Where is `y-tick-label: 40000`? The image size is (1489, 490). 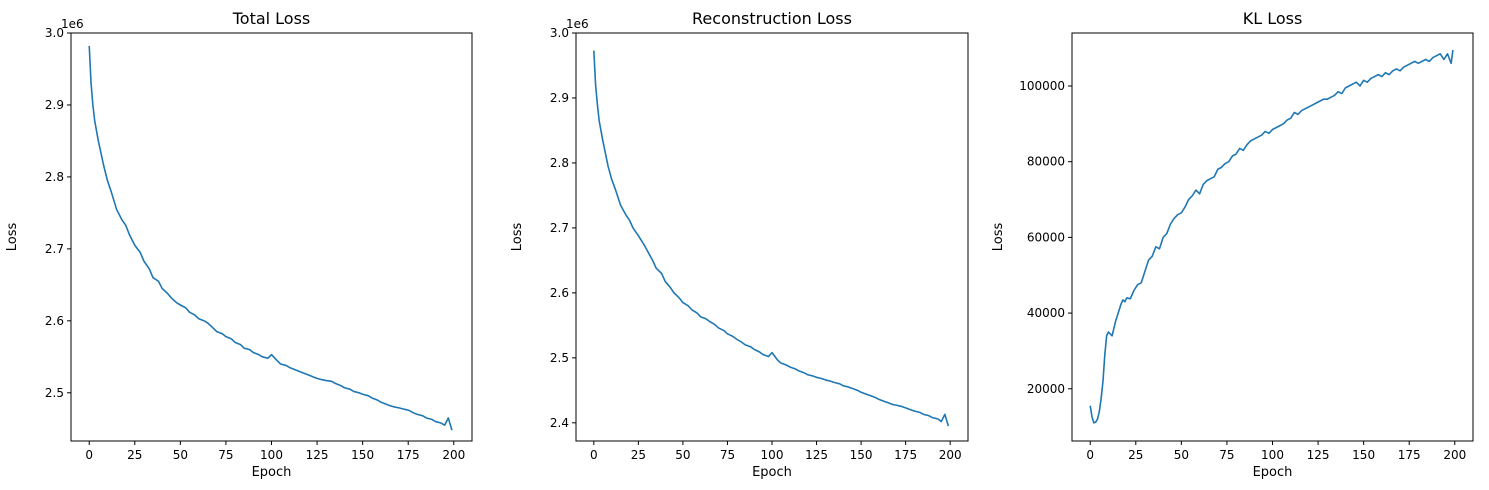 y-tick-label: 40000 is located at coordinates (1046, 313).